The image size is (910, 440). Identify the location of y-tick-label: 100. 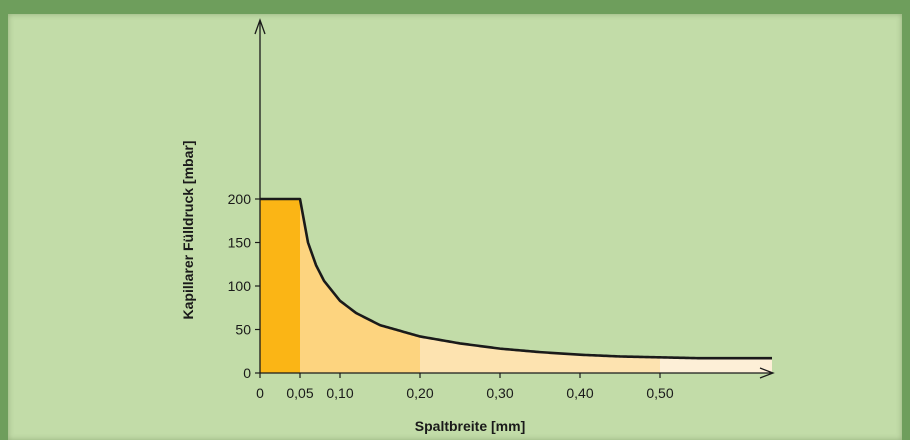
(240, 286).